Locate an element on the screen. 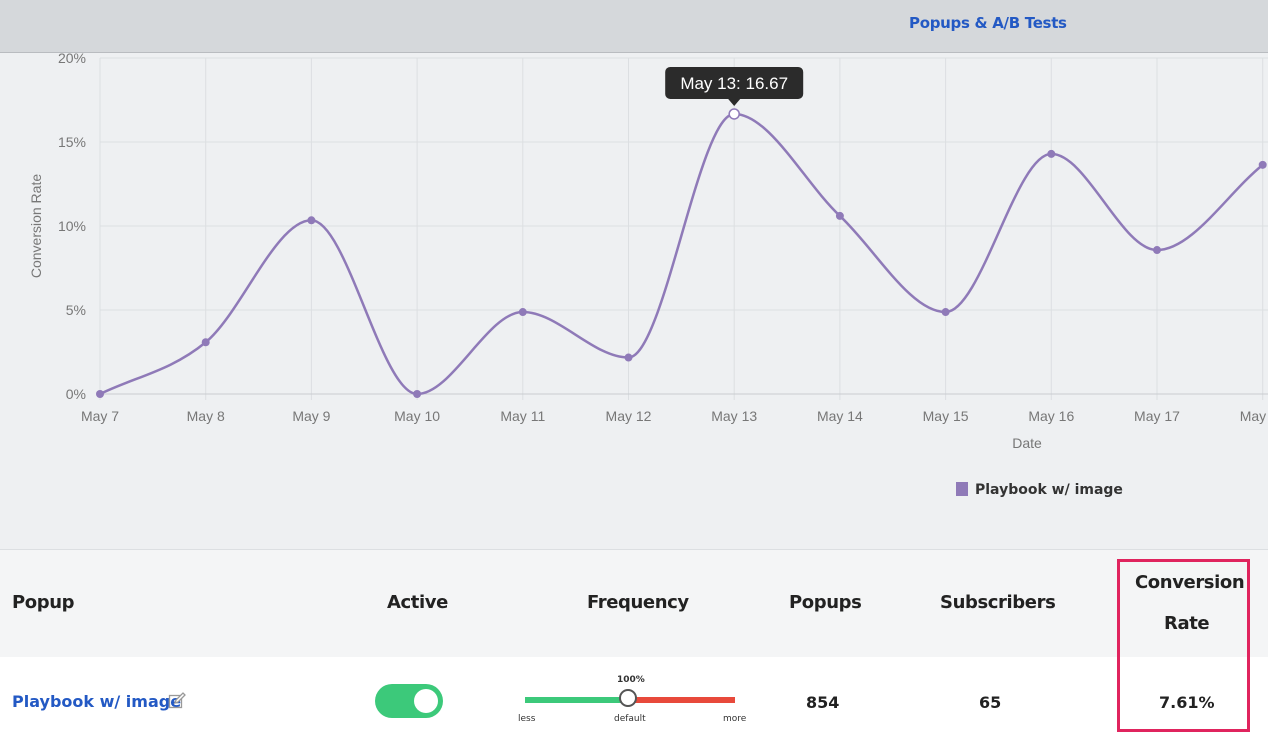  x-tick-label: May 9 is located at coordinates (311, 416).